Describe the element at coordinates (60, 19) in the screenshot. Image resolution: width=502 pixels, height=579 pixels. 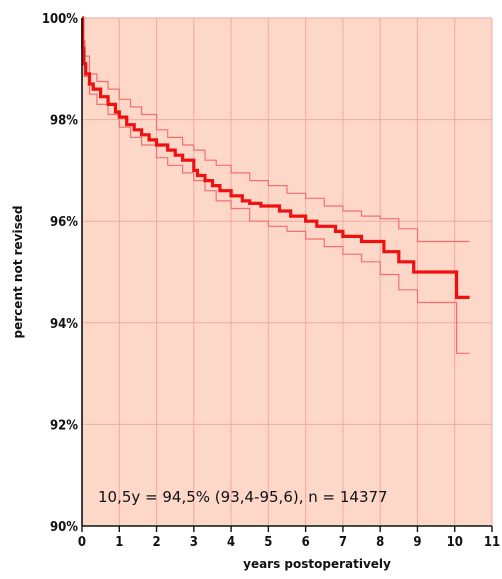
I see `y-tick-label-5: 100%` at that location.